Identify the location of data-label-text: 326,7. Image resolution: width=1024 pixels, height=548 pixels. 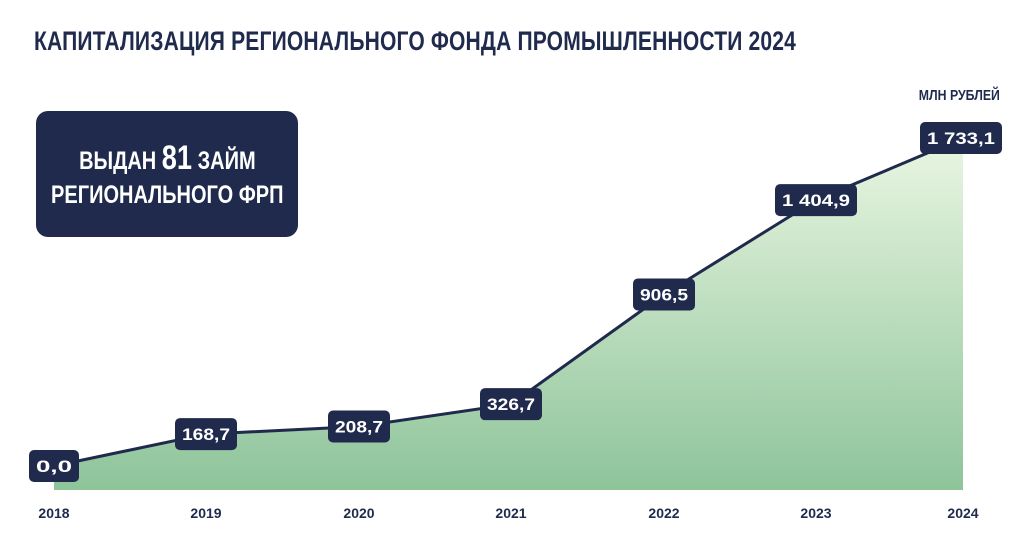
(511, 404).